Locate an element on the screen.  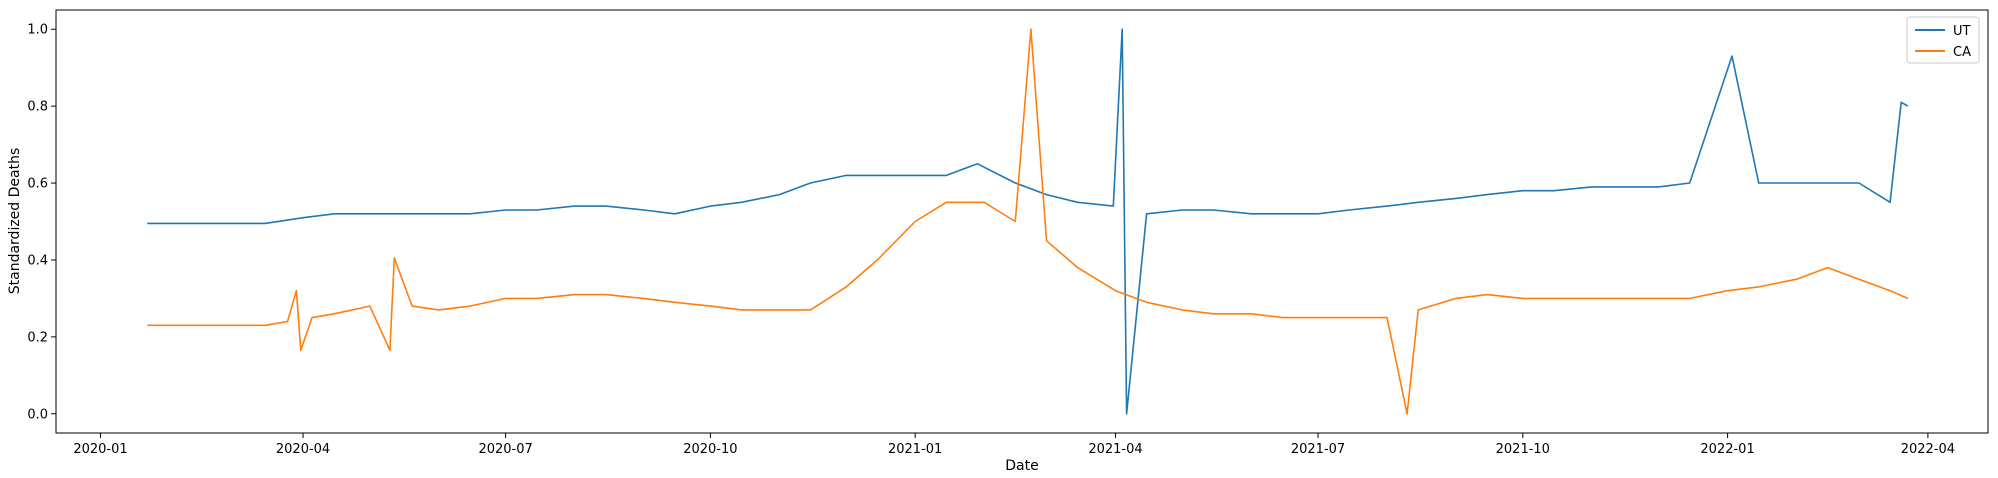
legend-label-ca: CA is located at coordinates (1962, 52).